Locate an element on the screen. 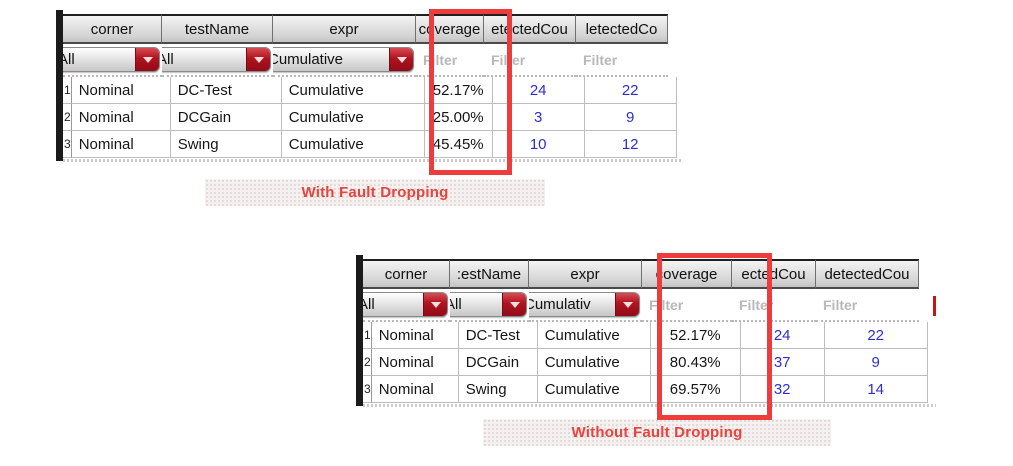 The width and height of the screenshot is (1013, 466). cell-coverage: 45.45% is located at coordinates (458, 144).